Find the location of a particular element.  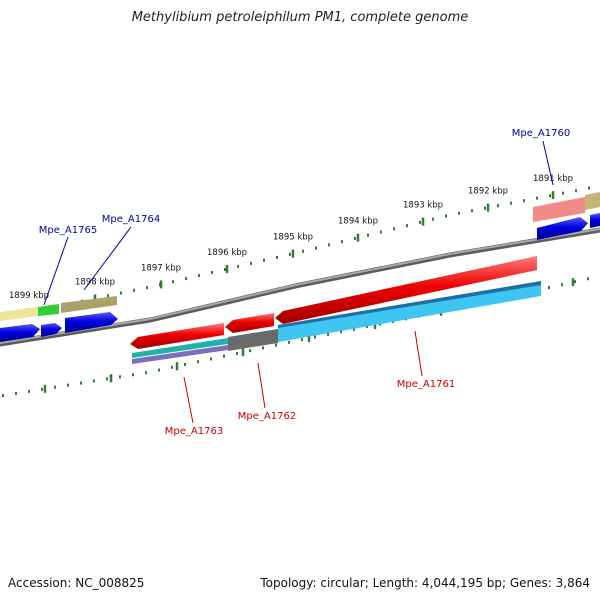

gene-label: Mpe_A1762 is located at coordinates (267, 416).